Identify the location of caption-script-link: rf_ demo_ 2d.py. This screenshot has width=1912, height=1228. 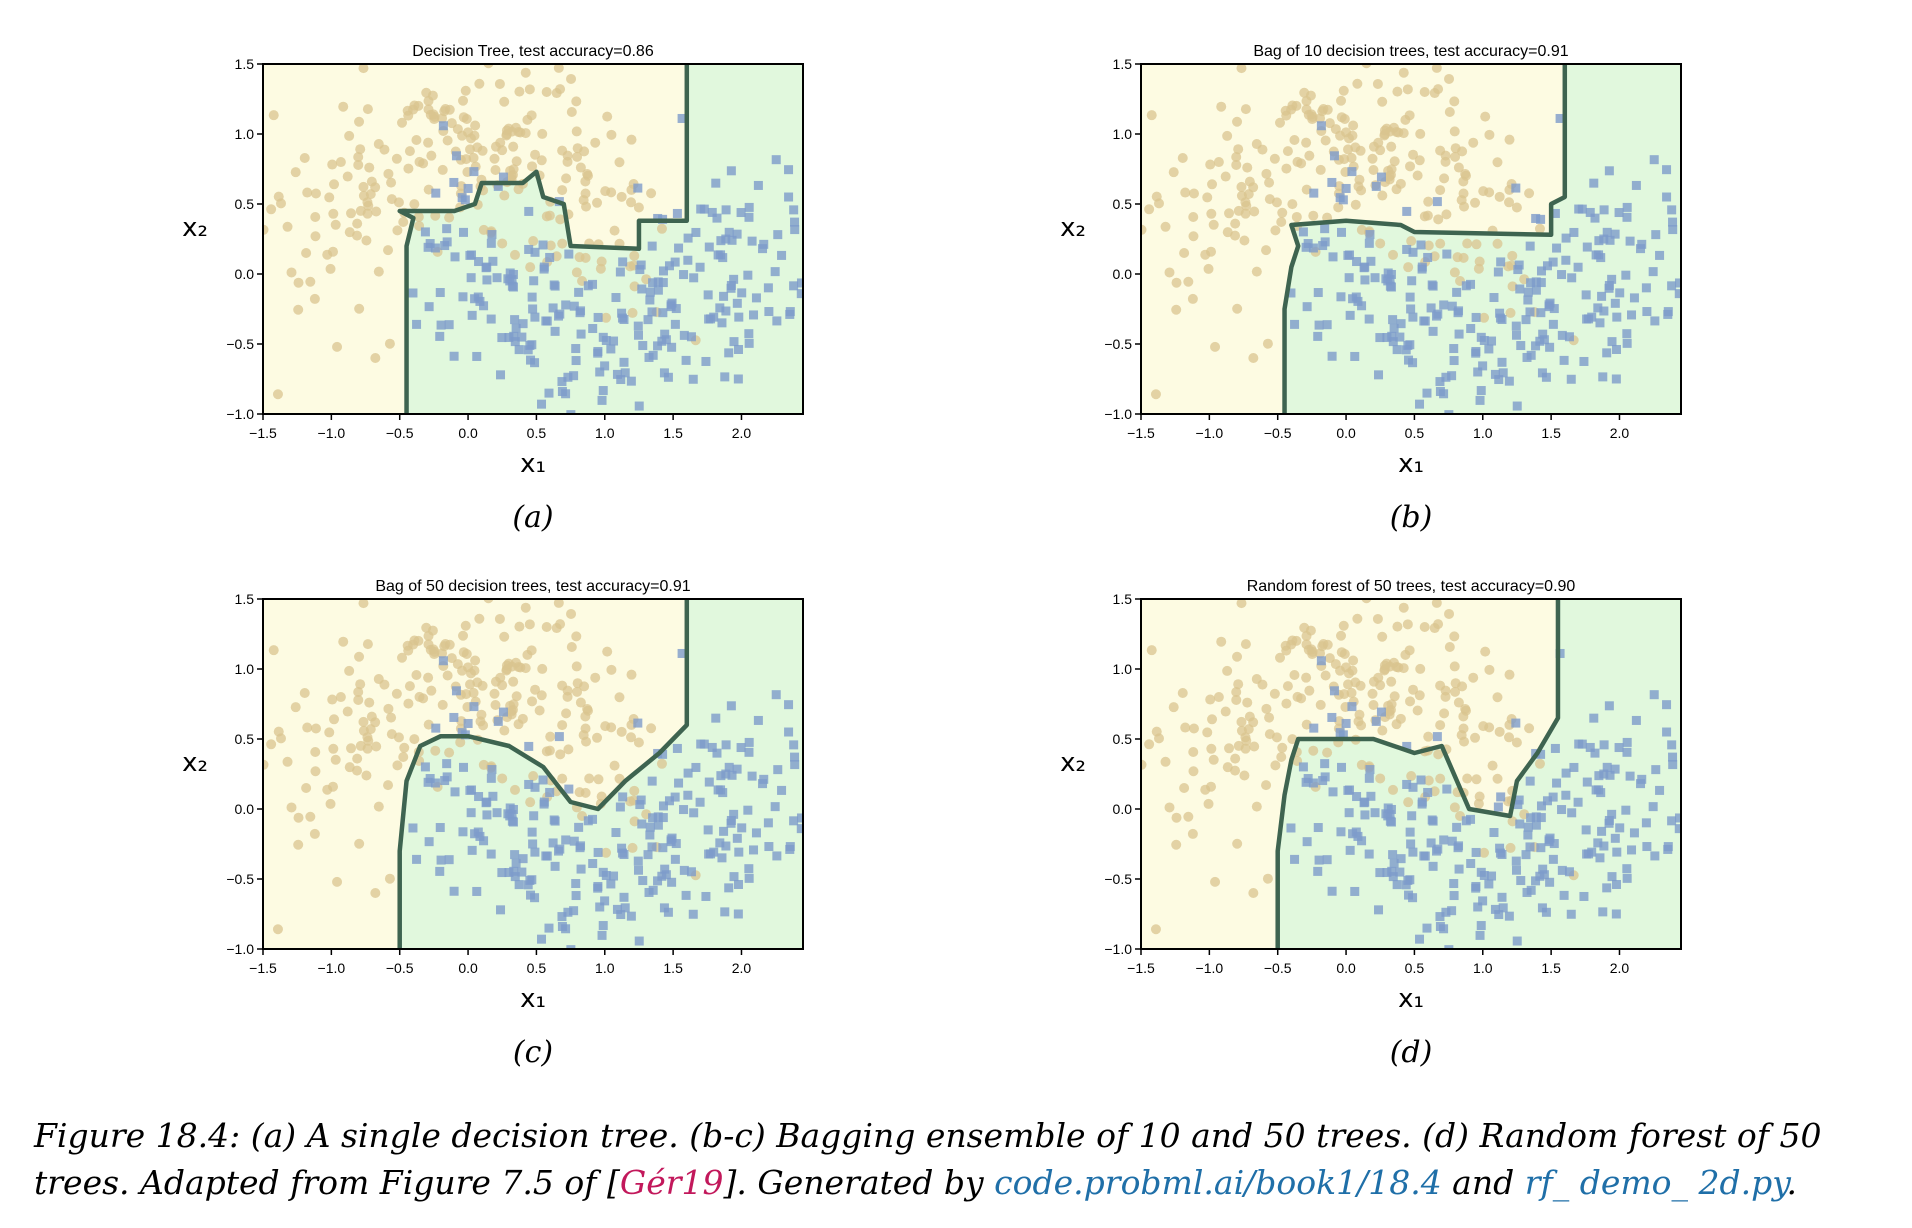
(1655, 1182).